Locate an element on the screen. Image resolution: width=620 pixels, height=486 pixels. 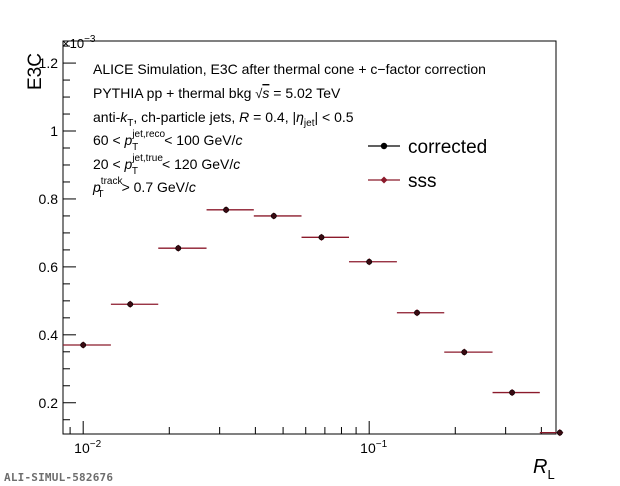
legend-corrected-marker is located at coordinates (384, 146).